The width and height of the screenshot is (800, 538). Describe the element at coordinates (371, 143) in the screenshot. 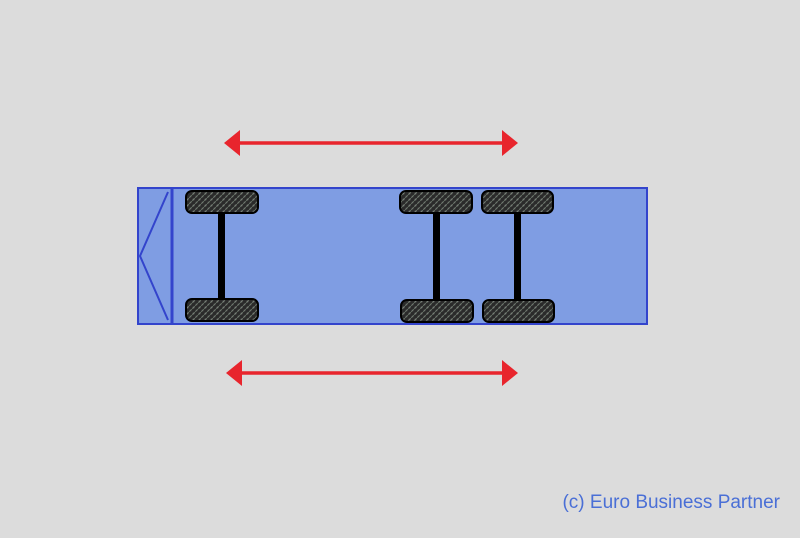

I see `top-double-arrow` at that location.